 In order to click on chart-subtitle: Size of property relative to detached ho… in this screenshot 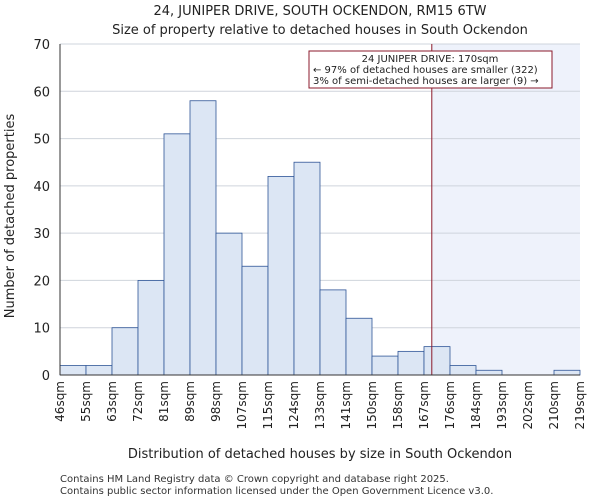, I will do `click(320, 30)`.